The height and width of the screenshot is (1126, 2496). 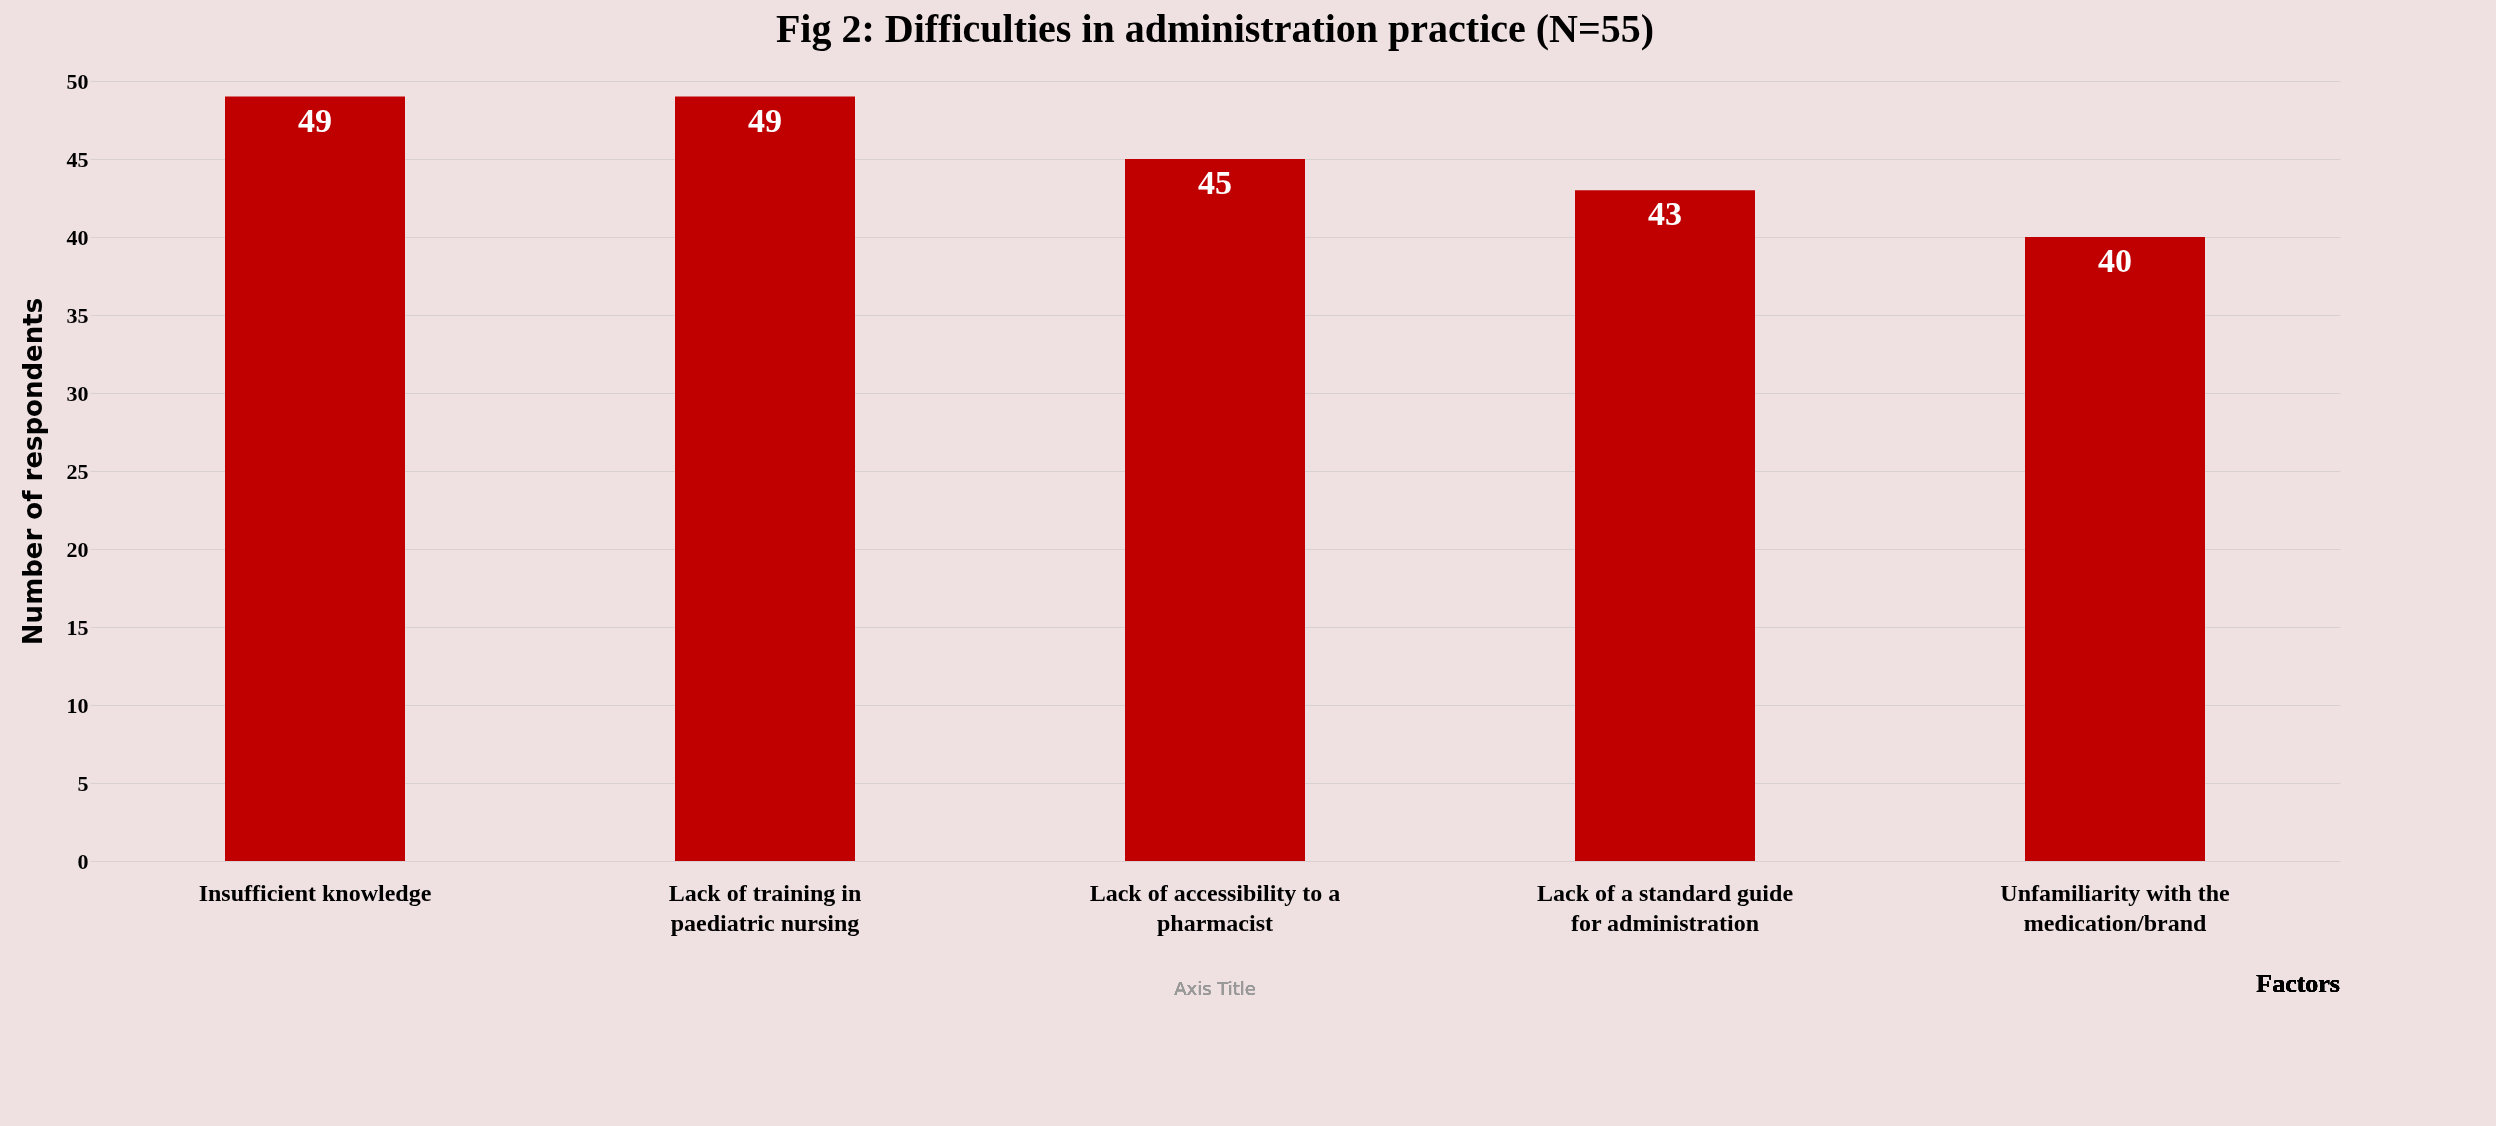 What do you see at coordinates (77, 471) in the screenshot?
I see `y-tick-label: 25` at bounding box center [77, 471].